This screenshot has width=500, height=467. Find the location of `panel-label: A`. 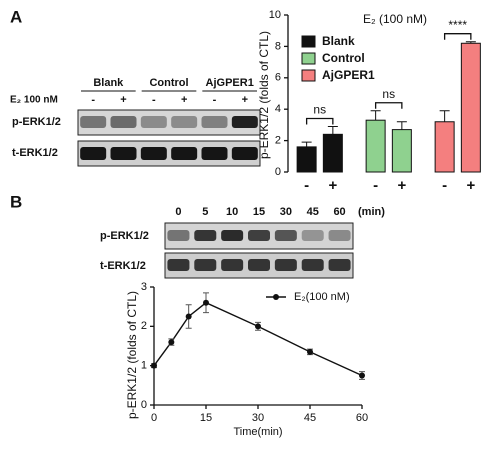

panel-label: A is located at coordinates (16, 16).